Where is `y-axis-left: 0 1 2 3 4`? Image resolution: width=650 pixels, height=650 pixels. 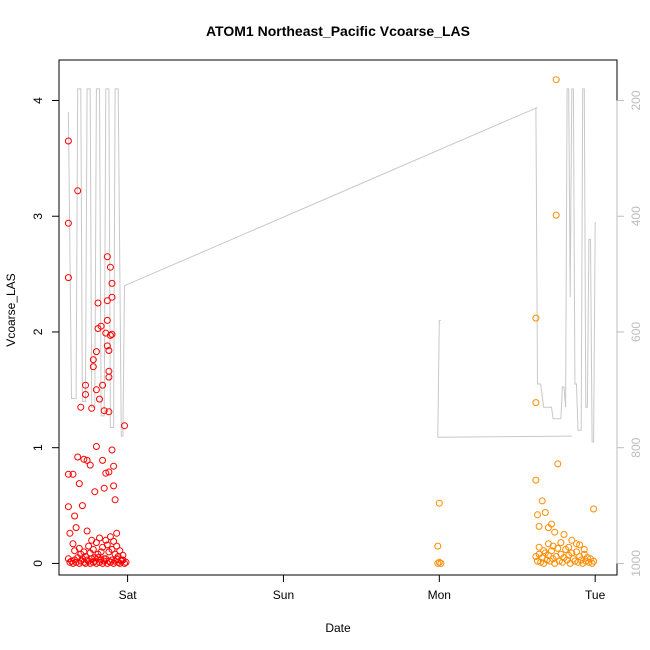
y-axis-left: 0 1 2 3 4 is located at coordinates (45, 332).